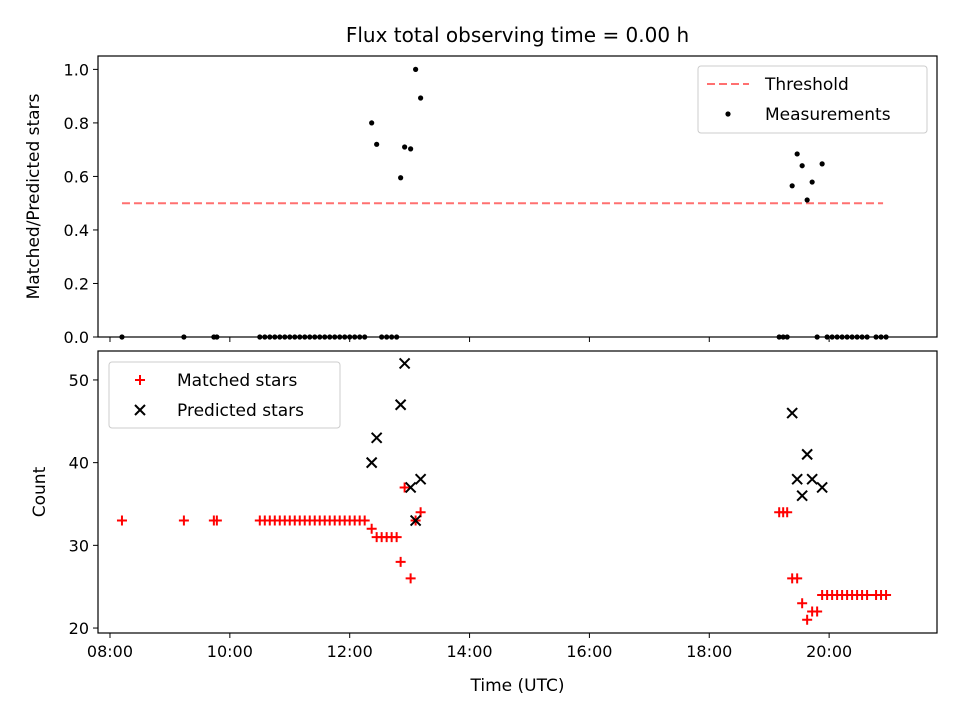 This screenshot has width=960, height=720. What do you see at coordinates (237, 381) in the screenshot?
I see `legend-matched-label: Matched stars` at bounding box center [237, 381].